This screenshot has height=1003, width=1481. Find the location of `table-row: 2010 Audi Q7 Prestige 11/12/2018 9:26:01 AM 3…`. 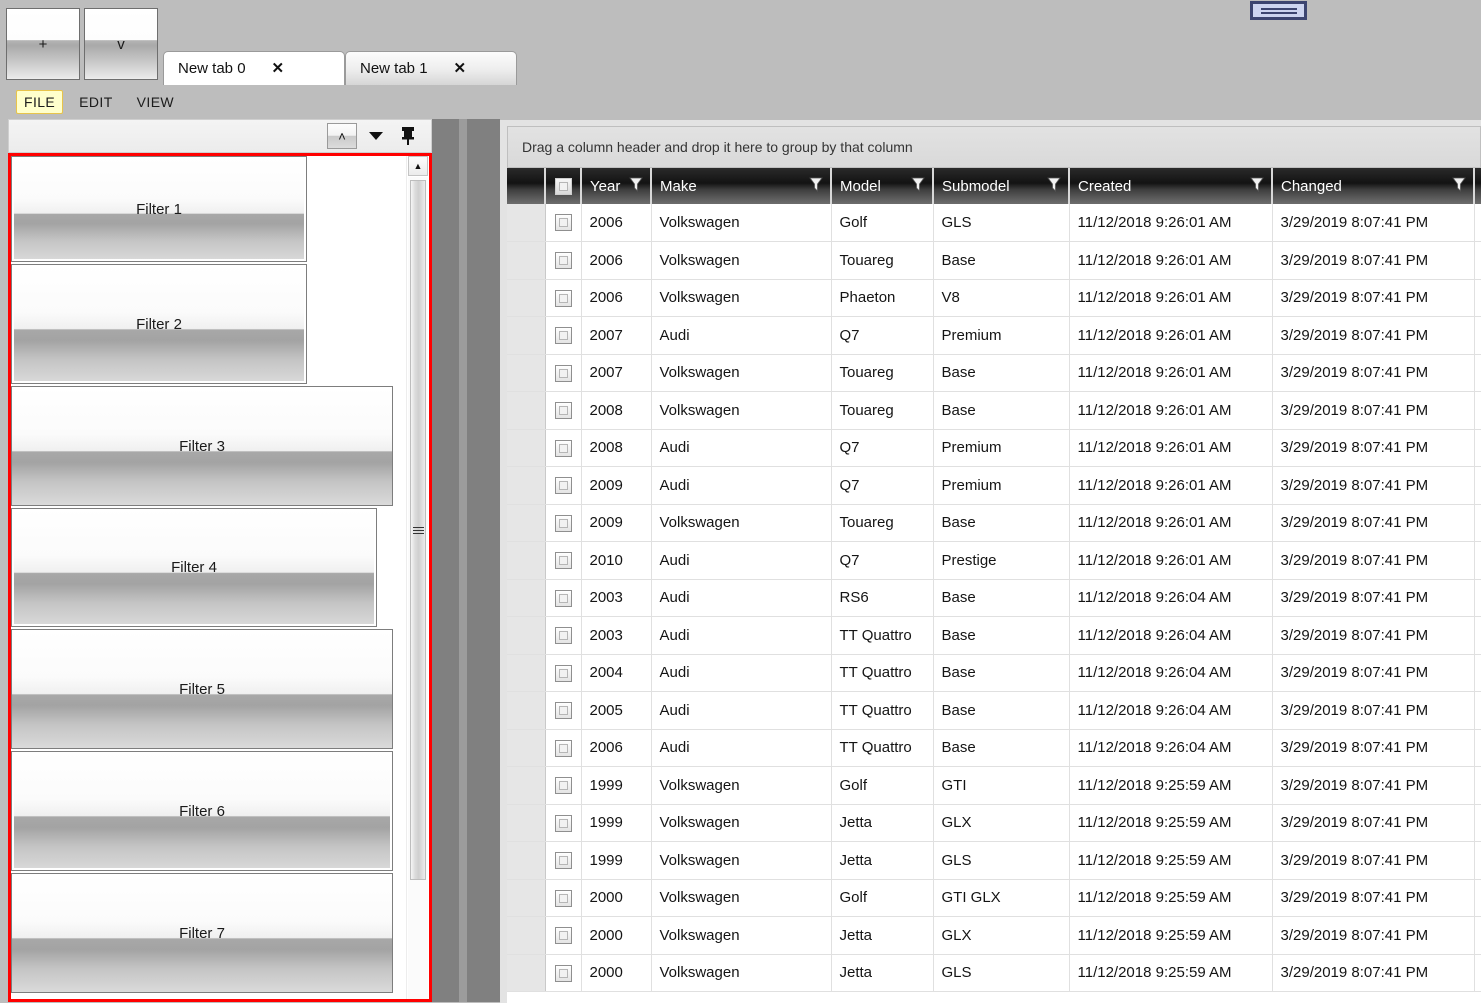

table-row: 2010 Audi Q7 Prestige 11/12/2018 9:26:01 AM 3… is located at coordinates (994, 560).